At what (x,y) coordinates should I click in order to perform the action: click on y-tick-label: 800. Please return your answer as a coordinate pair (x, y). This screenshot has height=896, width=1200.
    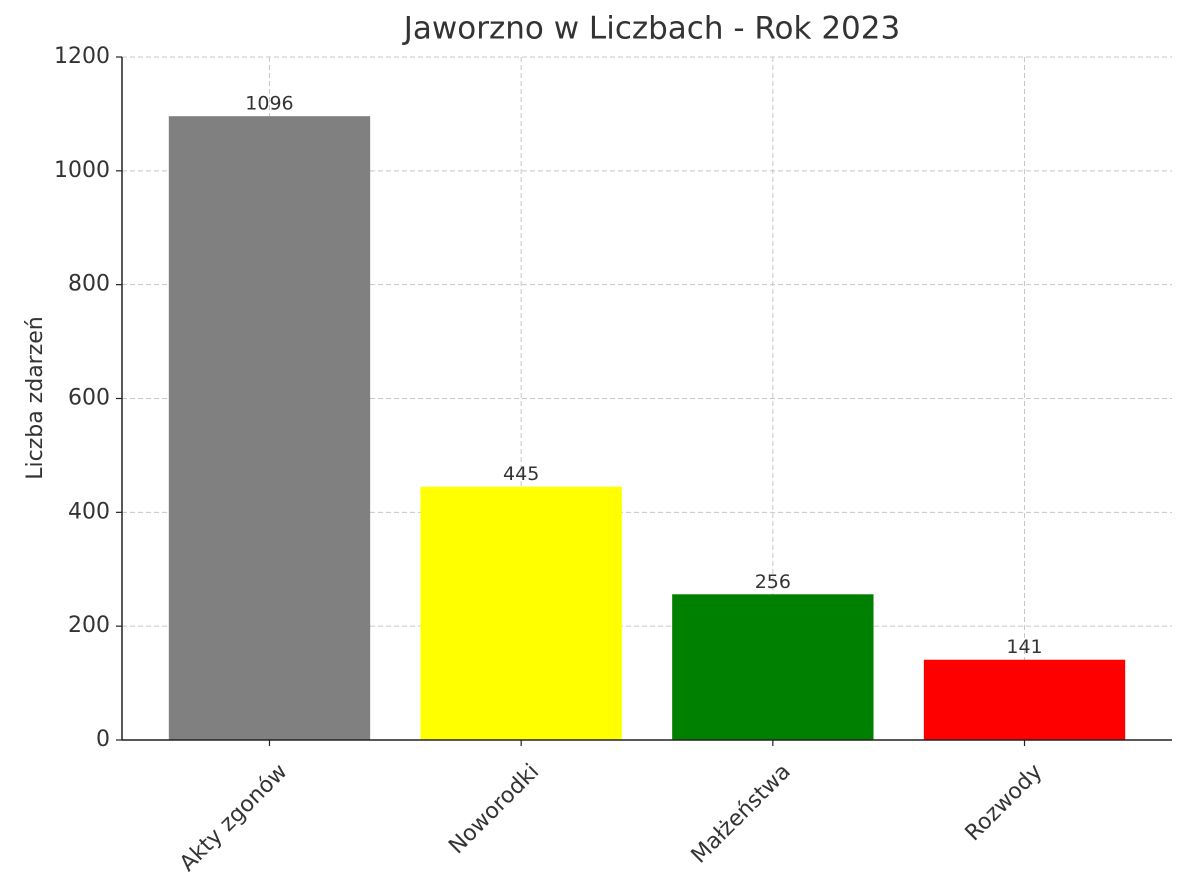
    Looking at the image, I should click on (89, 284).